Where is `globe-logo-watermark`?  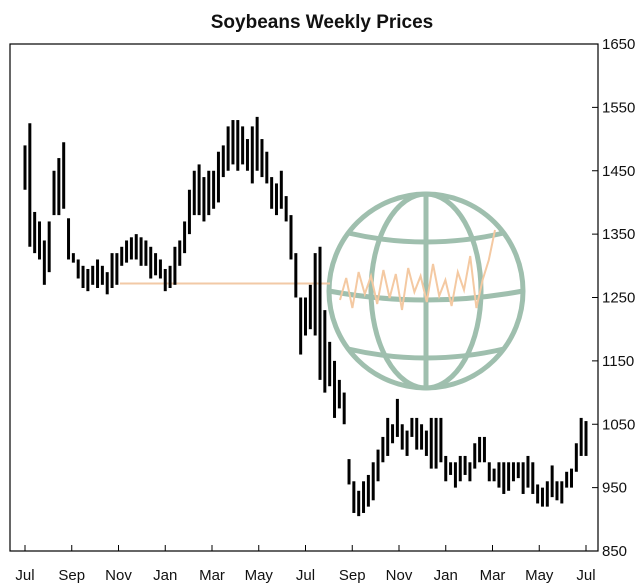 globe-logo-watermark is located at coordinates (426, 291).